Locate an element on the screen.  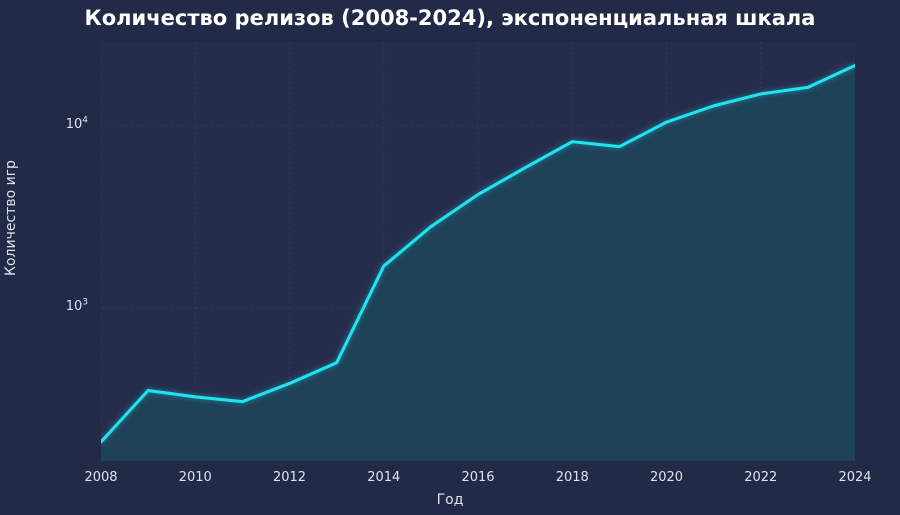
x-axis-tick-label: 2024 is located at coordinates (855, 477).